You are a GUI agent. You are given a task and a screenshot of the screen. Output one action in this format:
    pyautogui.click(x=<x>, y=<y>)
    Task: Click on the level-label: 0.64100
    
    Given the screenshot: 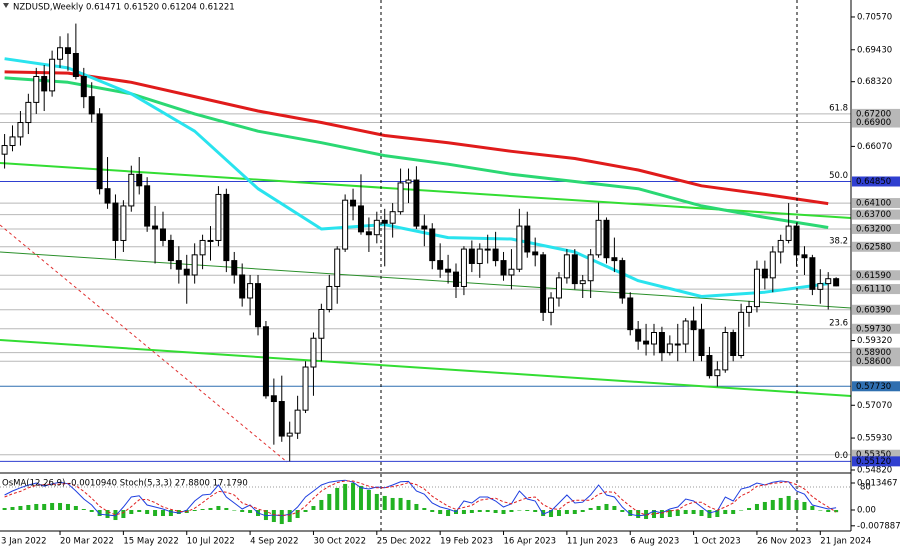 What is the action you would take?
    pyautogui.click(x=873, y=204)
    